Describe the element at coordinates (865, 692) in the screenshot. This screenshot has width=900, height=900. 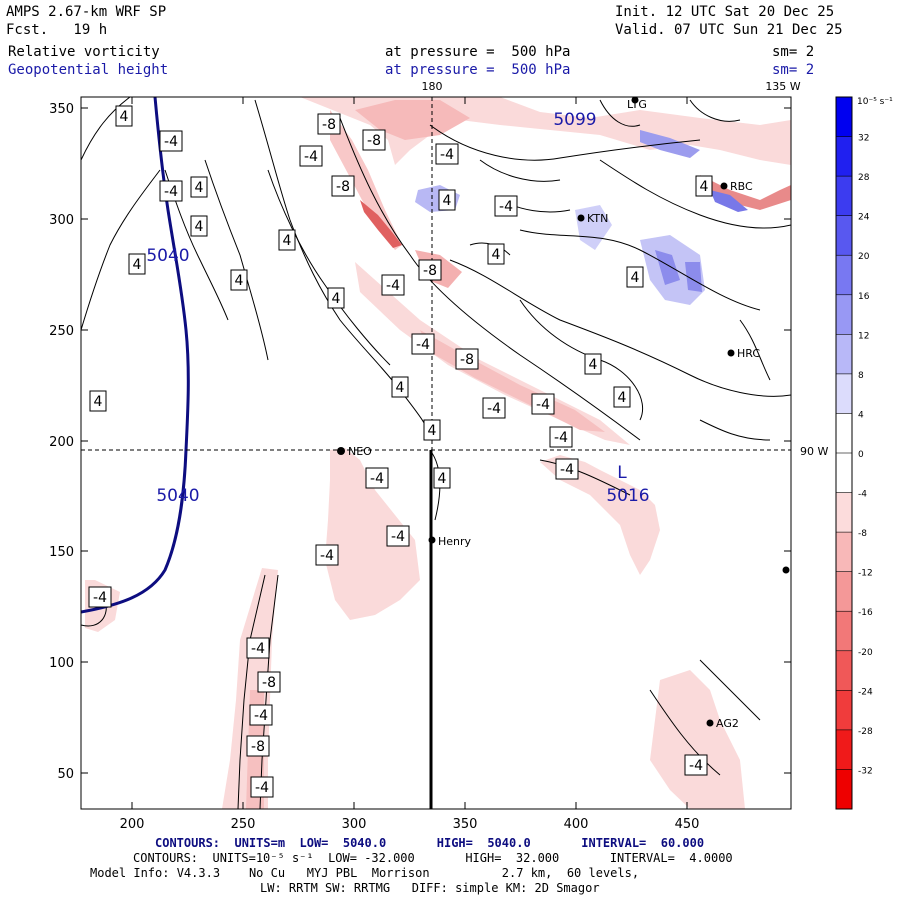
I see `colorbar-tick-label: -24` at that location.